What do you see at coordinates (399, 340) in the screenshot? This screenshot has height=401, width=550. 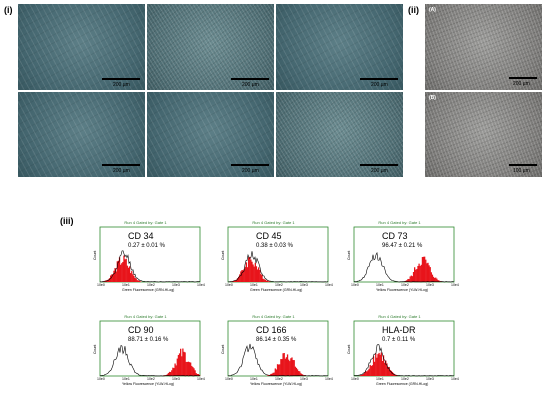 I see `positive-percentage: 0.7 ± 0.11 %` at bounding box center [399, 340].